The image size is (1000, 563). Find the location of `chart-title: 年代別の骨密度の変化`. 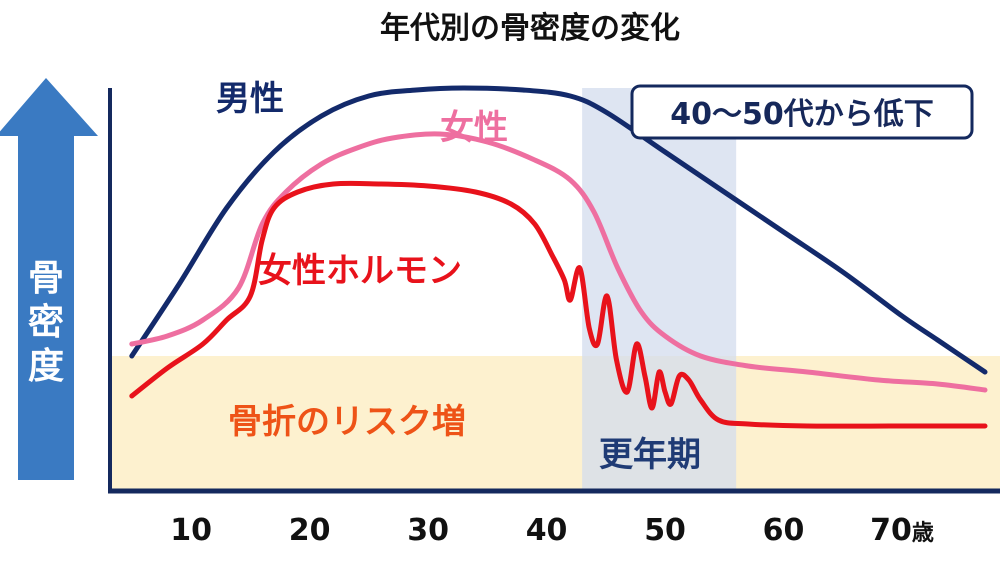

chart-title: 年代別の骨密度の変化 is located at coordinates (530, 28).